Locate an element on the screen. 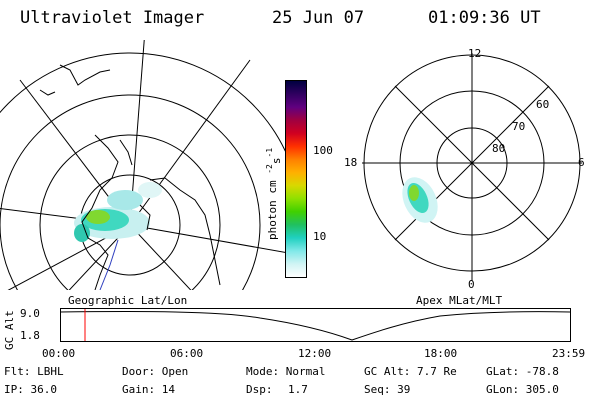 The height and width of the screenshot is (400, 600). instrument-title: Ultraviolet Imager is located at coordinates (112, 18).